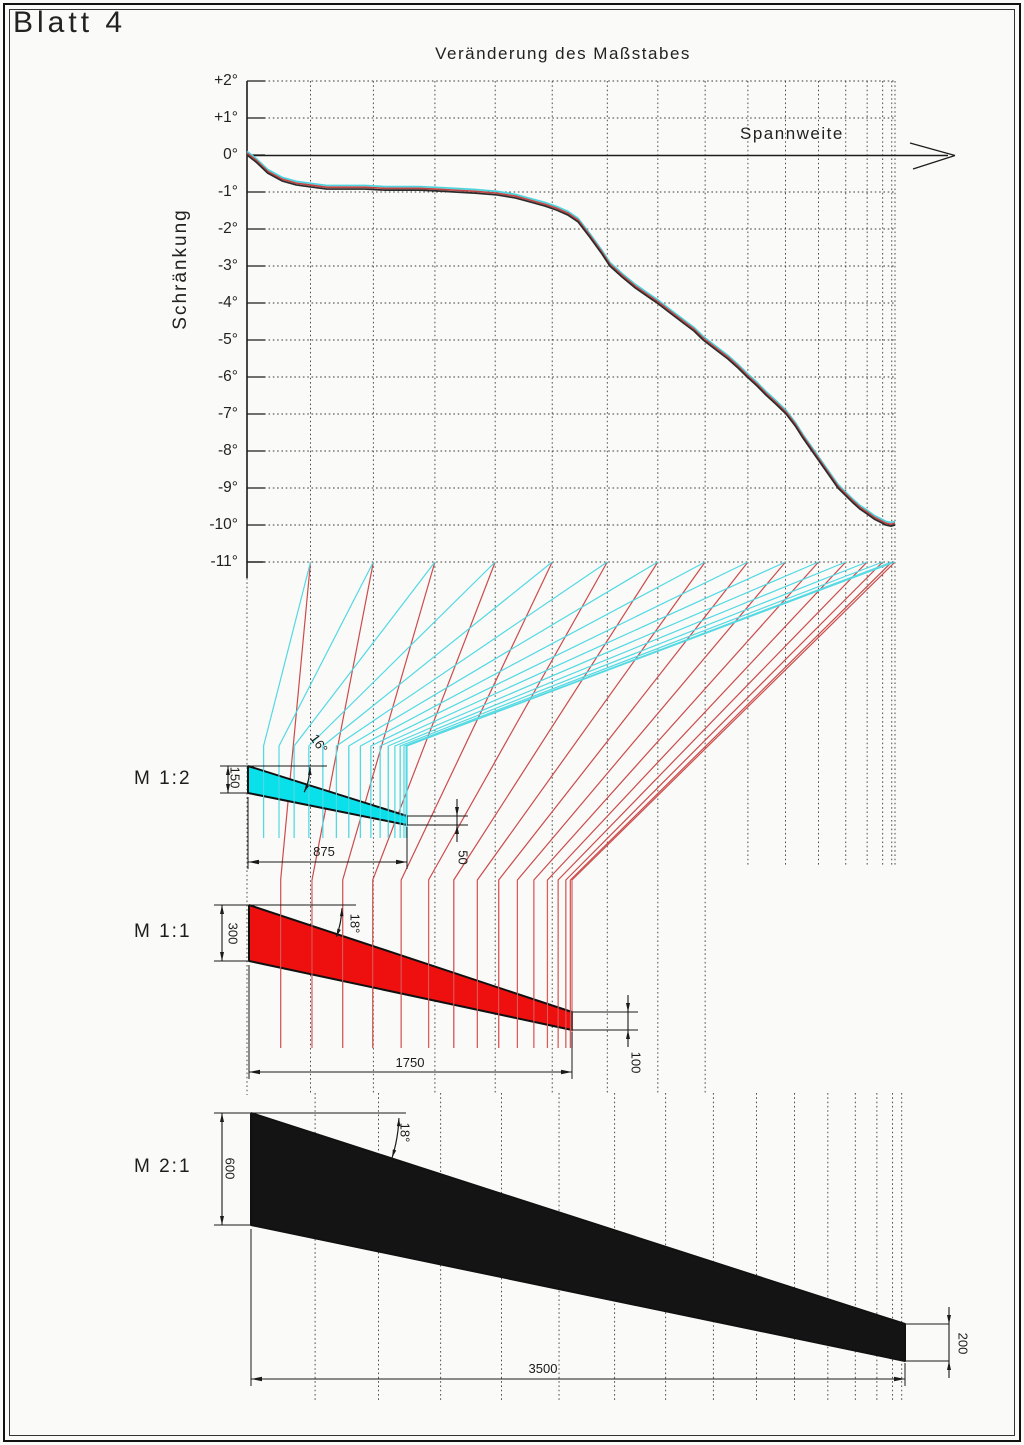 Image resolution: width=1024 pixels, height=1445 pixels. What do you see at coordinates (355, 923) in the screenshot?
I see `angle-label-18-red: 18°` at bounding box center [355, 923].